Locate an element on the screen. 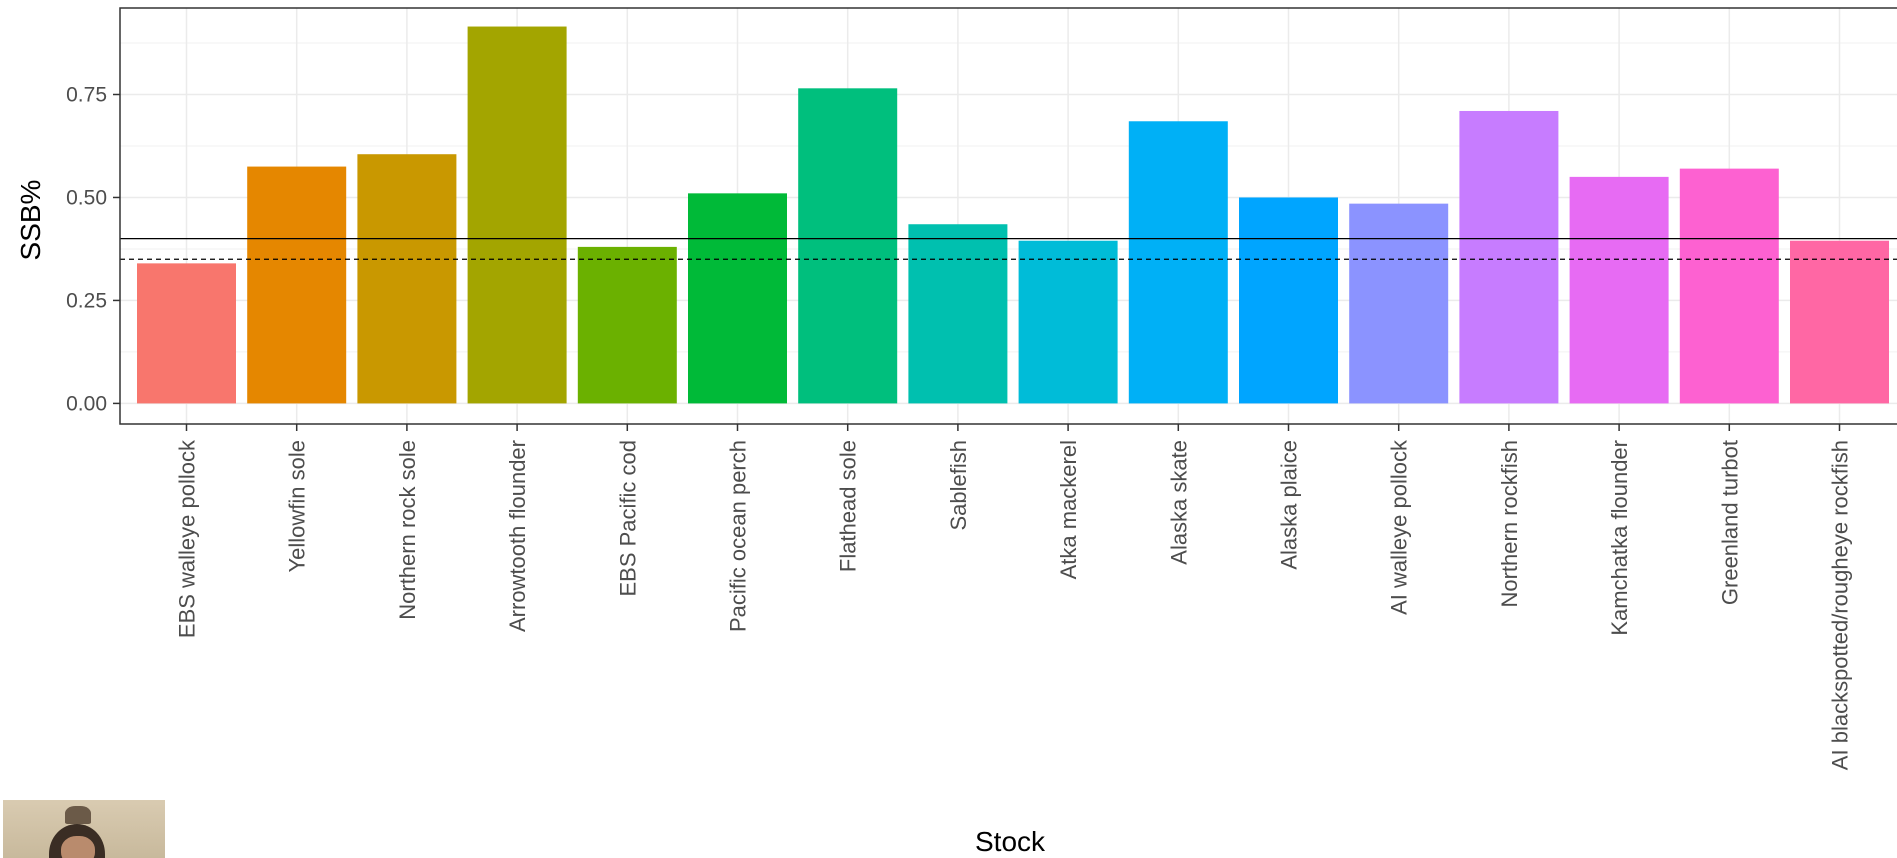 The width and height of the screenshot is (1897, 858). y-tick-label: 0.50 is located at coordinates (86, 197).